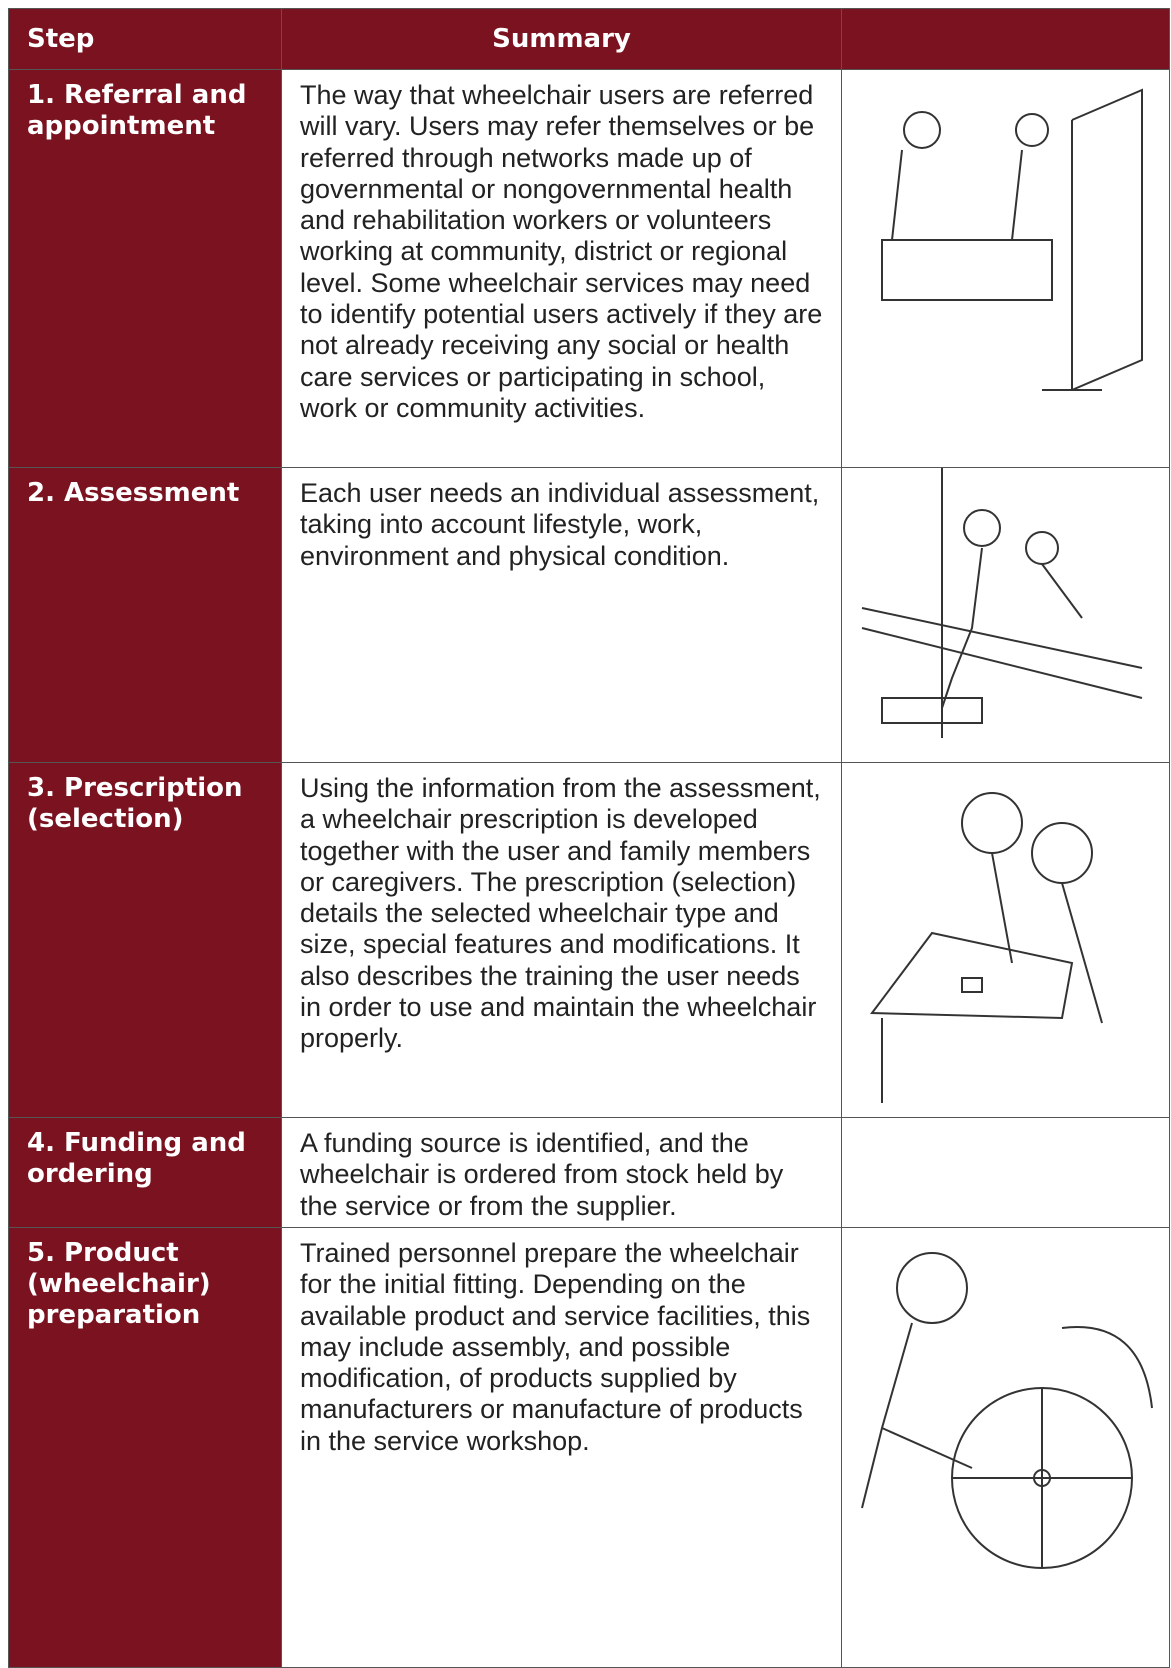  I want to click on step: 3. Prescription (selection), so click(145, 940).